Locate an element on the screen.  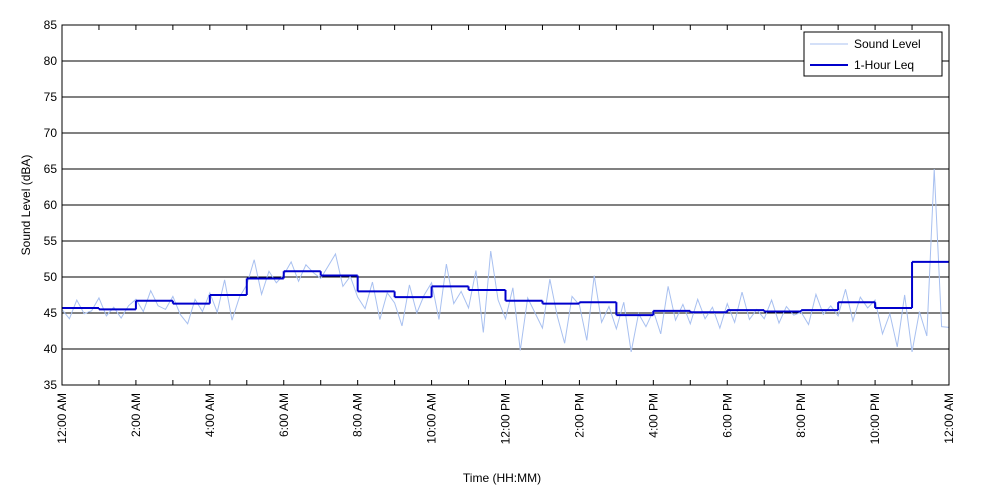
x-tick-label: 10:00 AM is located at coordinates (432, 418).